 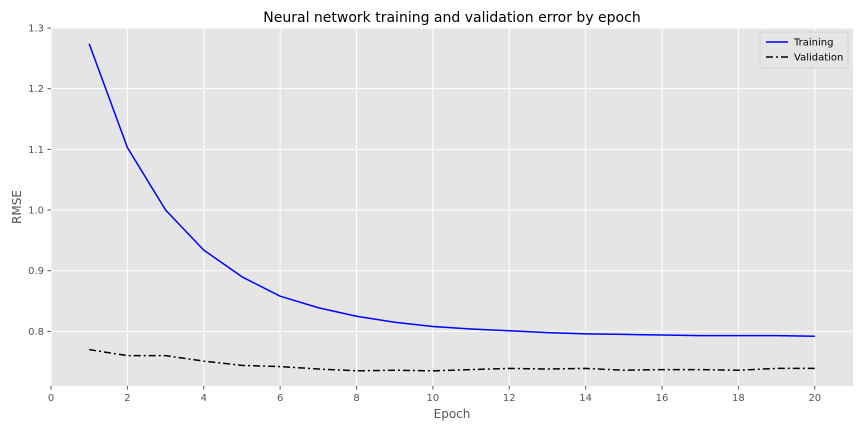 I want to click on x-tick-label: 6, so click(x=280, y=398).